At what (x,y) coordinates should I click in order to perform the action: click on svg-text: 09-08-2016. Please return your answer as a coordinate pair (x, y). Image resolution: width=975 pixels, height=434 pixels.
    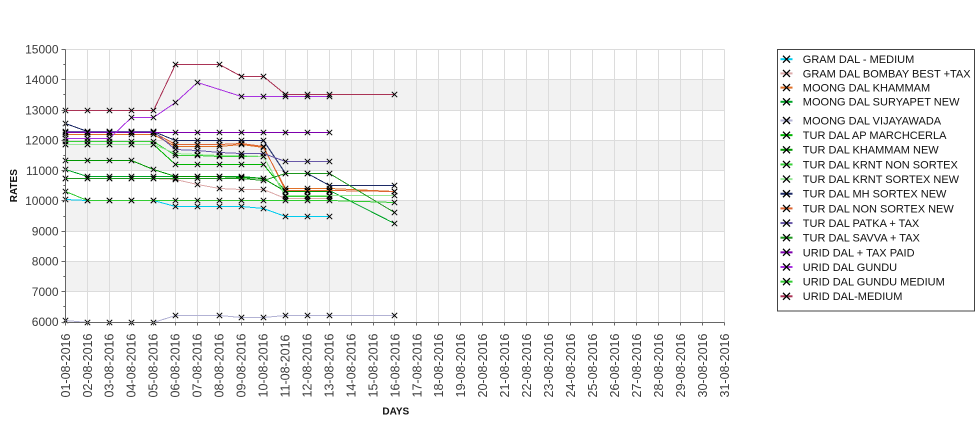
    Looking at the image, I should click on (242, 366).